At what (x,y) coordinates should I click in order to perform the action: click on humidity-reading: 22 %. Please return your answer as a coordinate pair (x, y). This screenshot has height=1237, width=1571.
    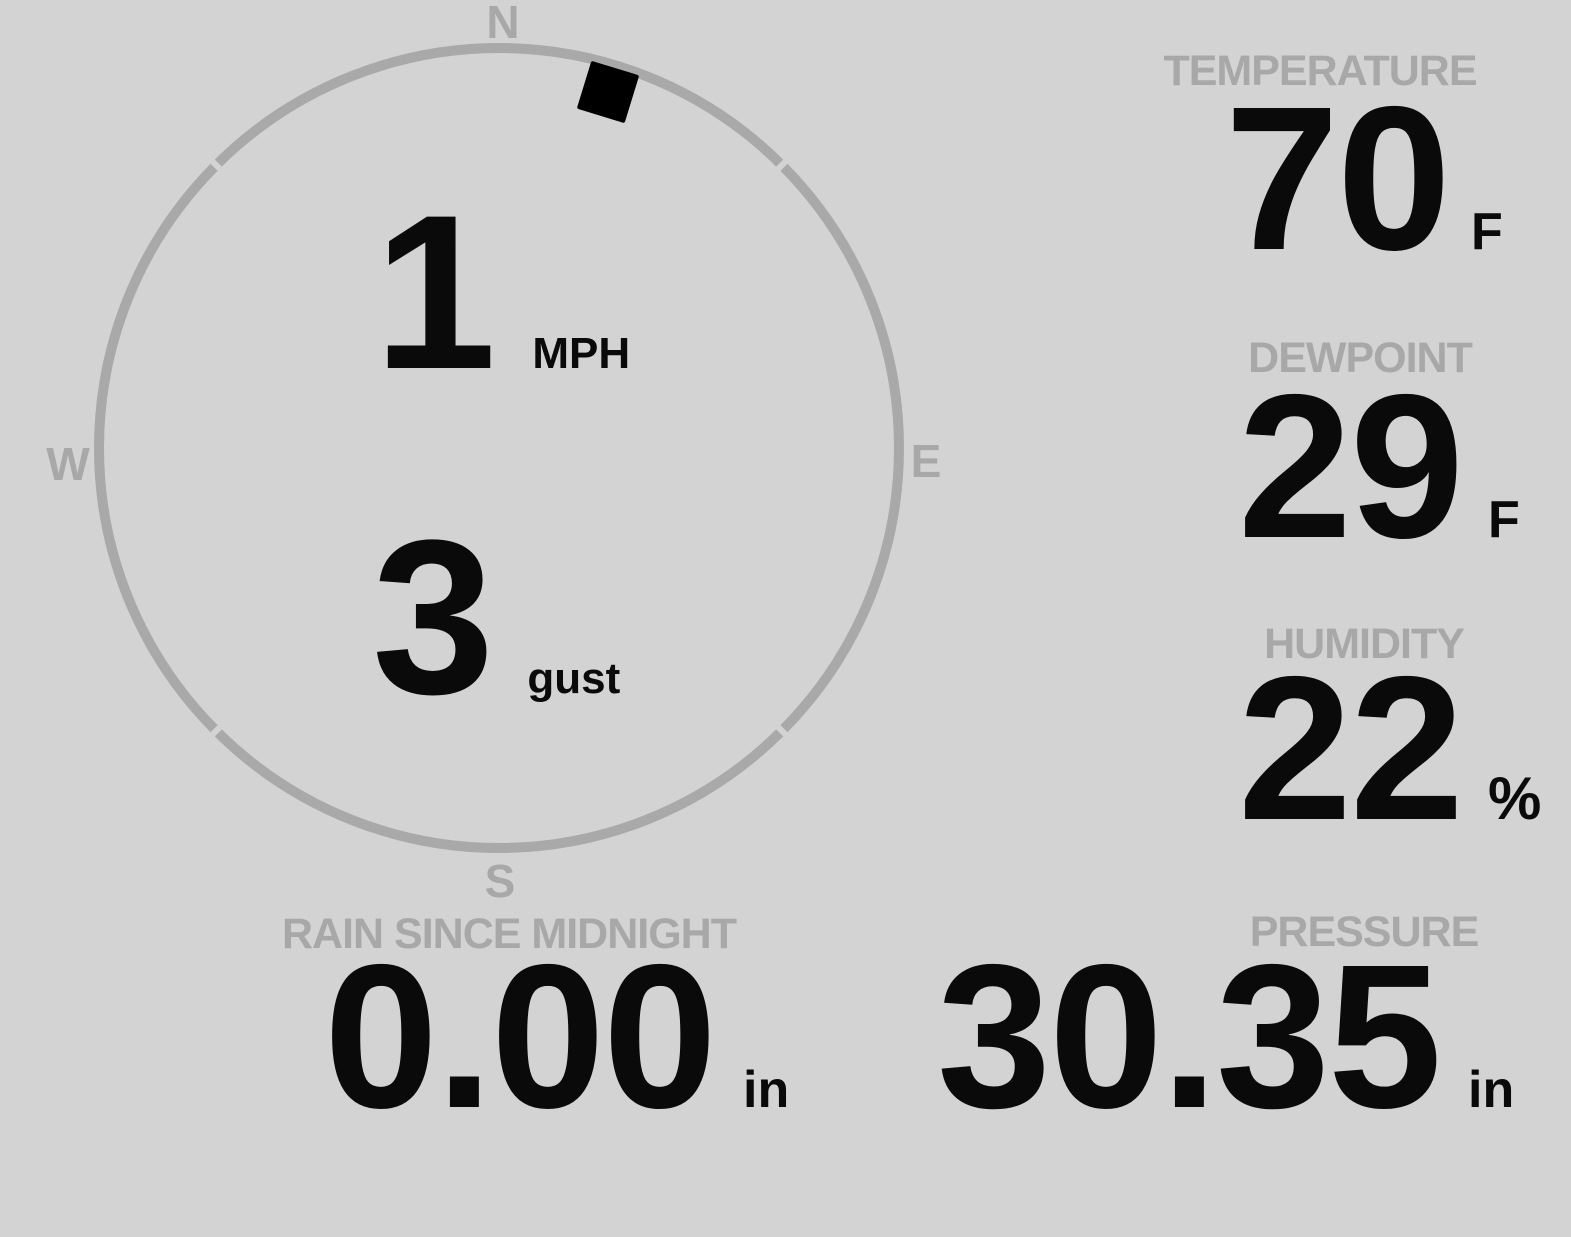
    Looking at the image, I should click on (1389, 748).